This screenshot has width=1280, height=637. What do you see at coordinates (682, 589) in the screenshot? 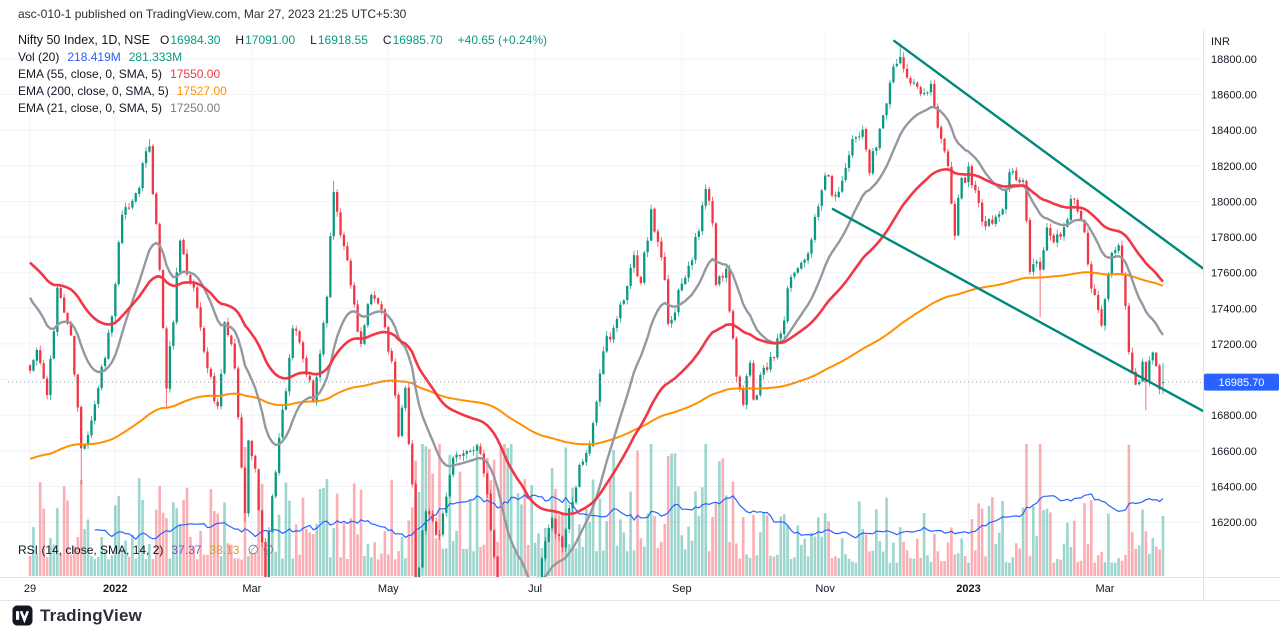
I see `time-axis-label: Sep` at bounding box center [682, 589].